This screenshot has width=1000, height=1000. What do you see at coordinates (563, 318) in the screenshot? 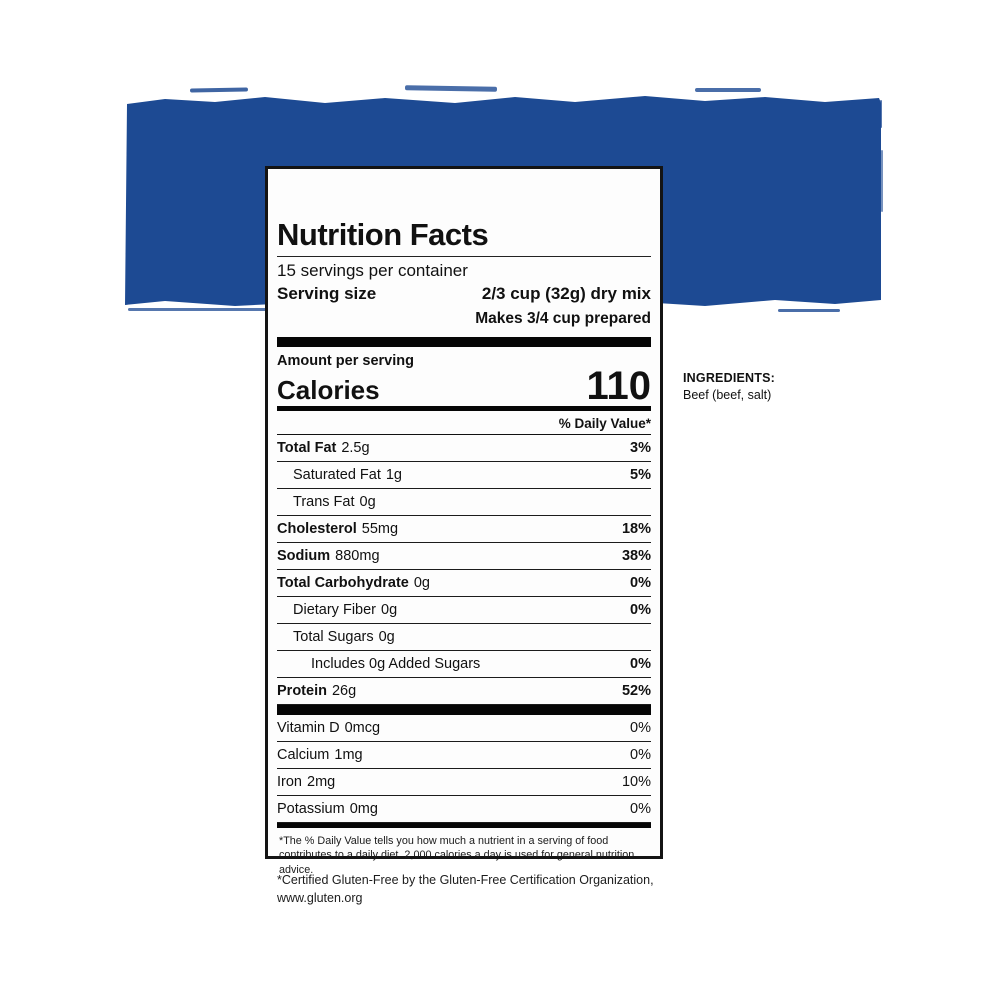
I see `serving-note: Makes 3/4 cup prepared` at bounding box center [563, 318].